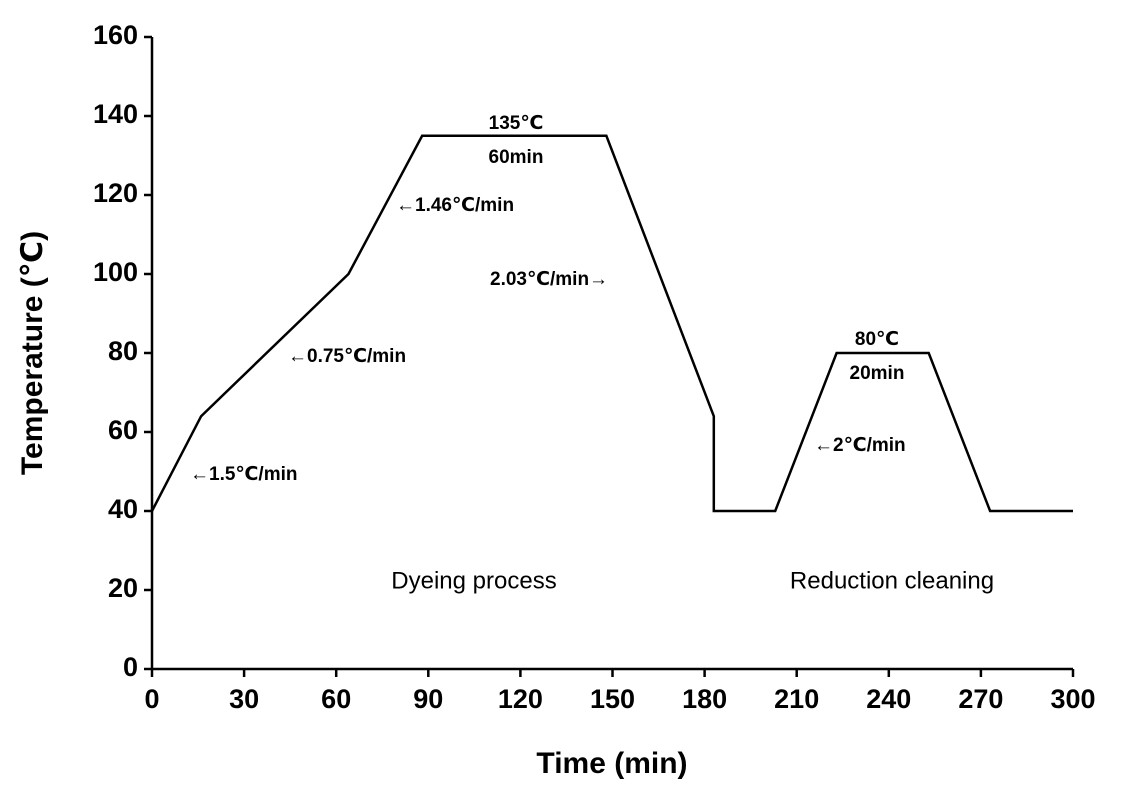  I want to click on x-tick-label: 270, so click(980, 699).